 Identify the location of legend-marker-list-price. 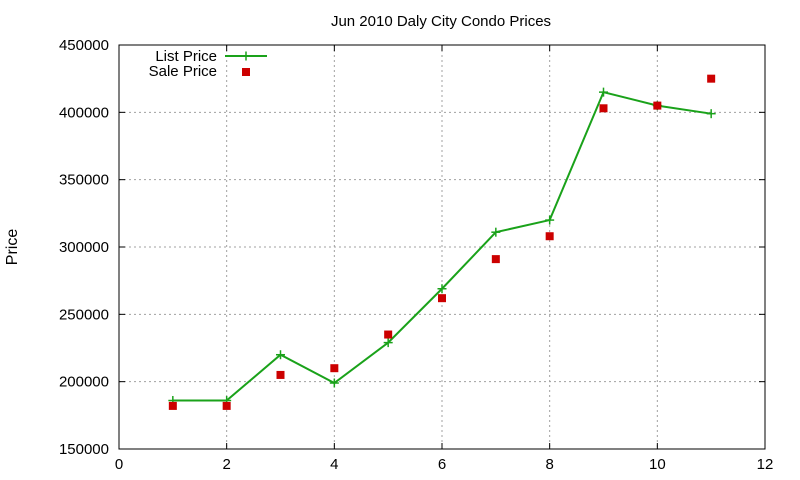
(246, 56).